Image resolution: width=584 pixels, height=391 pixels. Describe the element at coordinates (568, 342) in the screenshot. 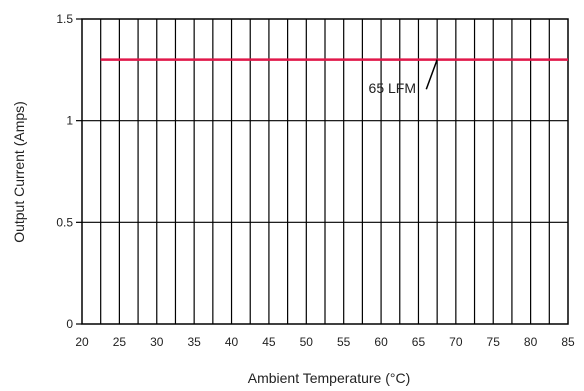

I see `x-tick-label: 85` at that location.